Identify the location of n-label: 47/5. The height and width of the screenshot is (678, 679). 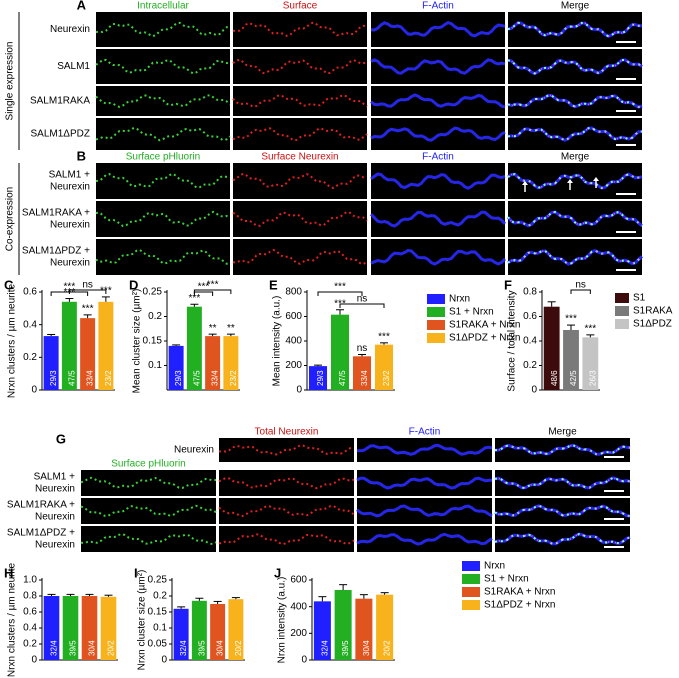
(196, 378).